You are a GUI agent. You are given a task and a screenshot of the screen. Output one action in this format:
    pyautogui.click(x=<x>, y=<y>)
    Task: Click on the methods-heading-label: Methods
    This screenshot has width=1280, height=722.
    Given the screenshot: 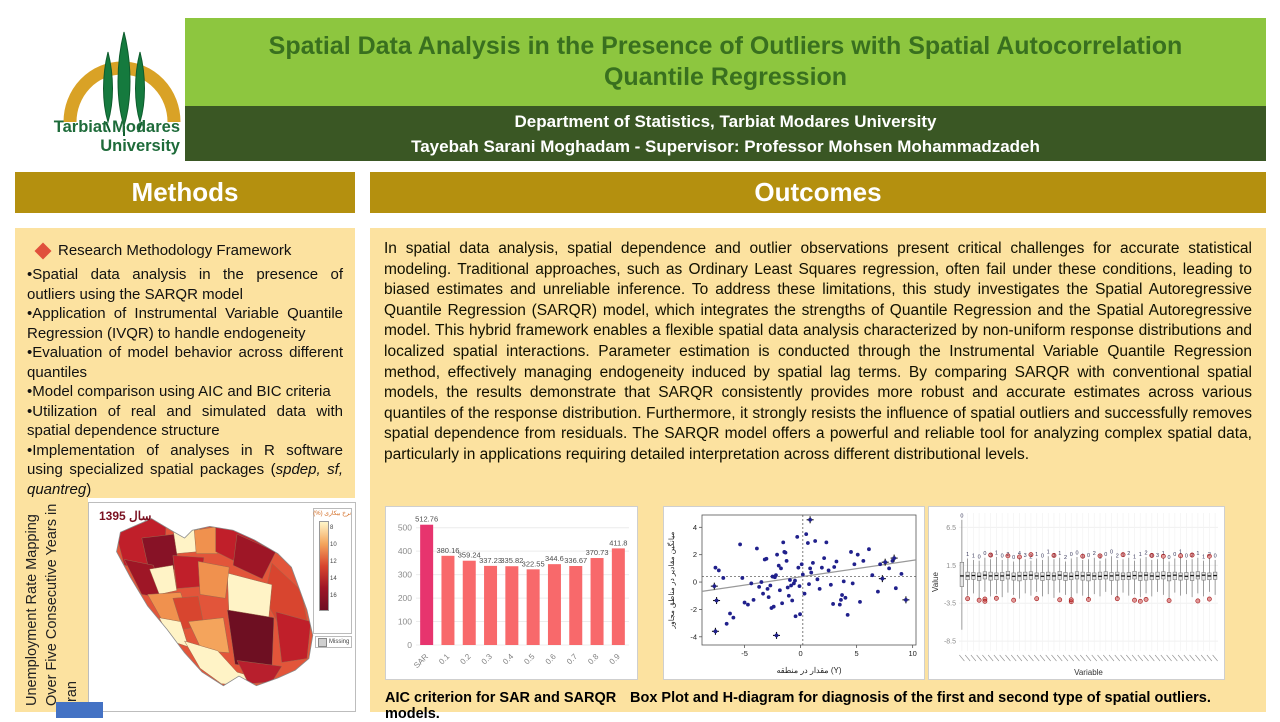 What is the action you would take?
    pyautogui.click(x=185, y=192)
    